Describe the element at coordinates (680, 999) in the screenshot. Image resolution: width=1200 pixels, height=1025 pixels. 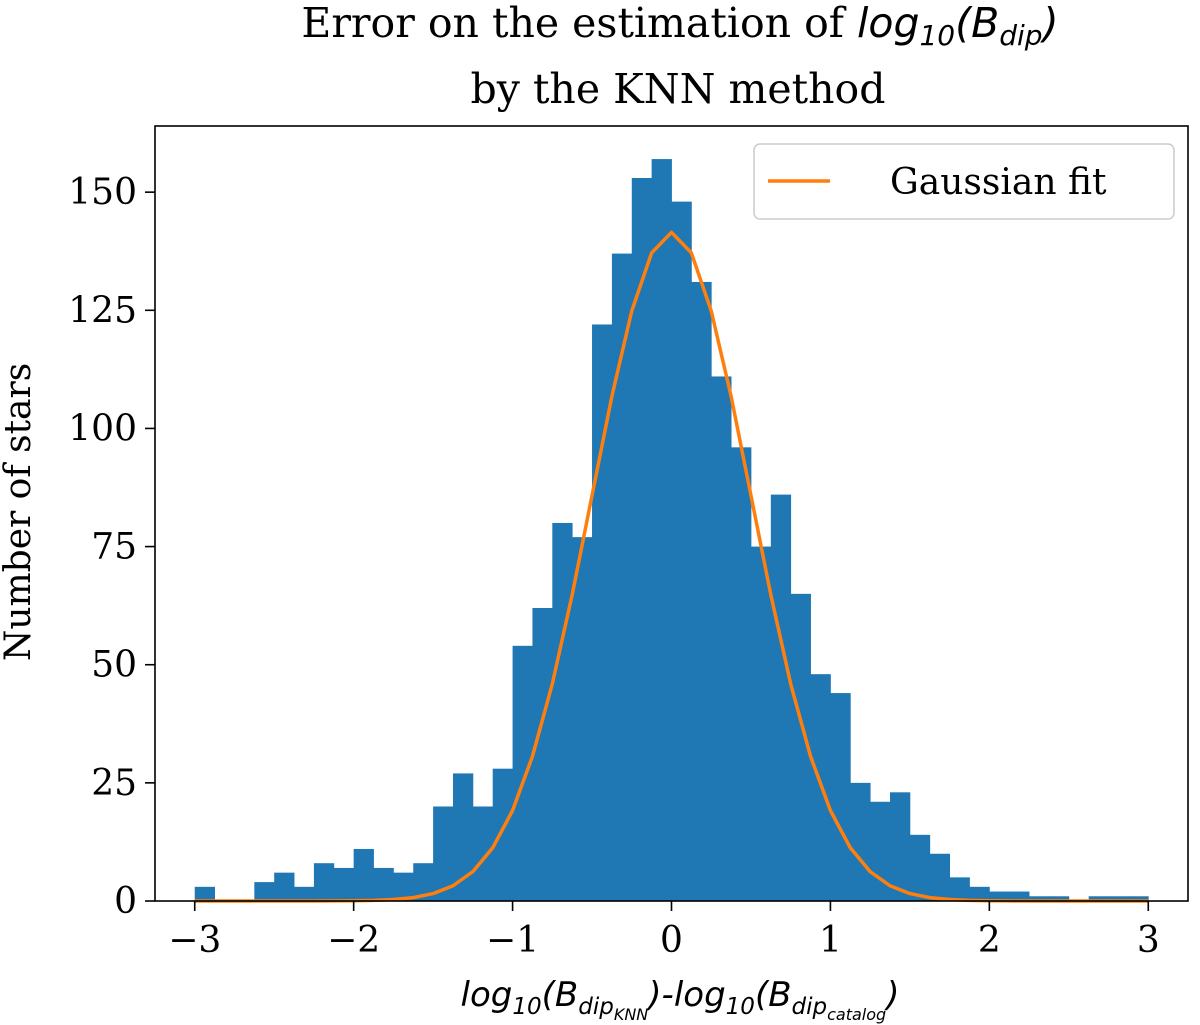
I see `x-axis-label: log10(BdipKNN)-log10(Bdipcatalog)` at that location.